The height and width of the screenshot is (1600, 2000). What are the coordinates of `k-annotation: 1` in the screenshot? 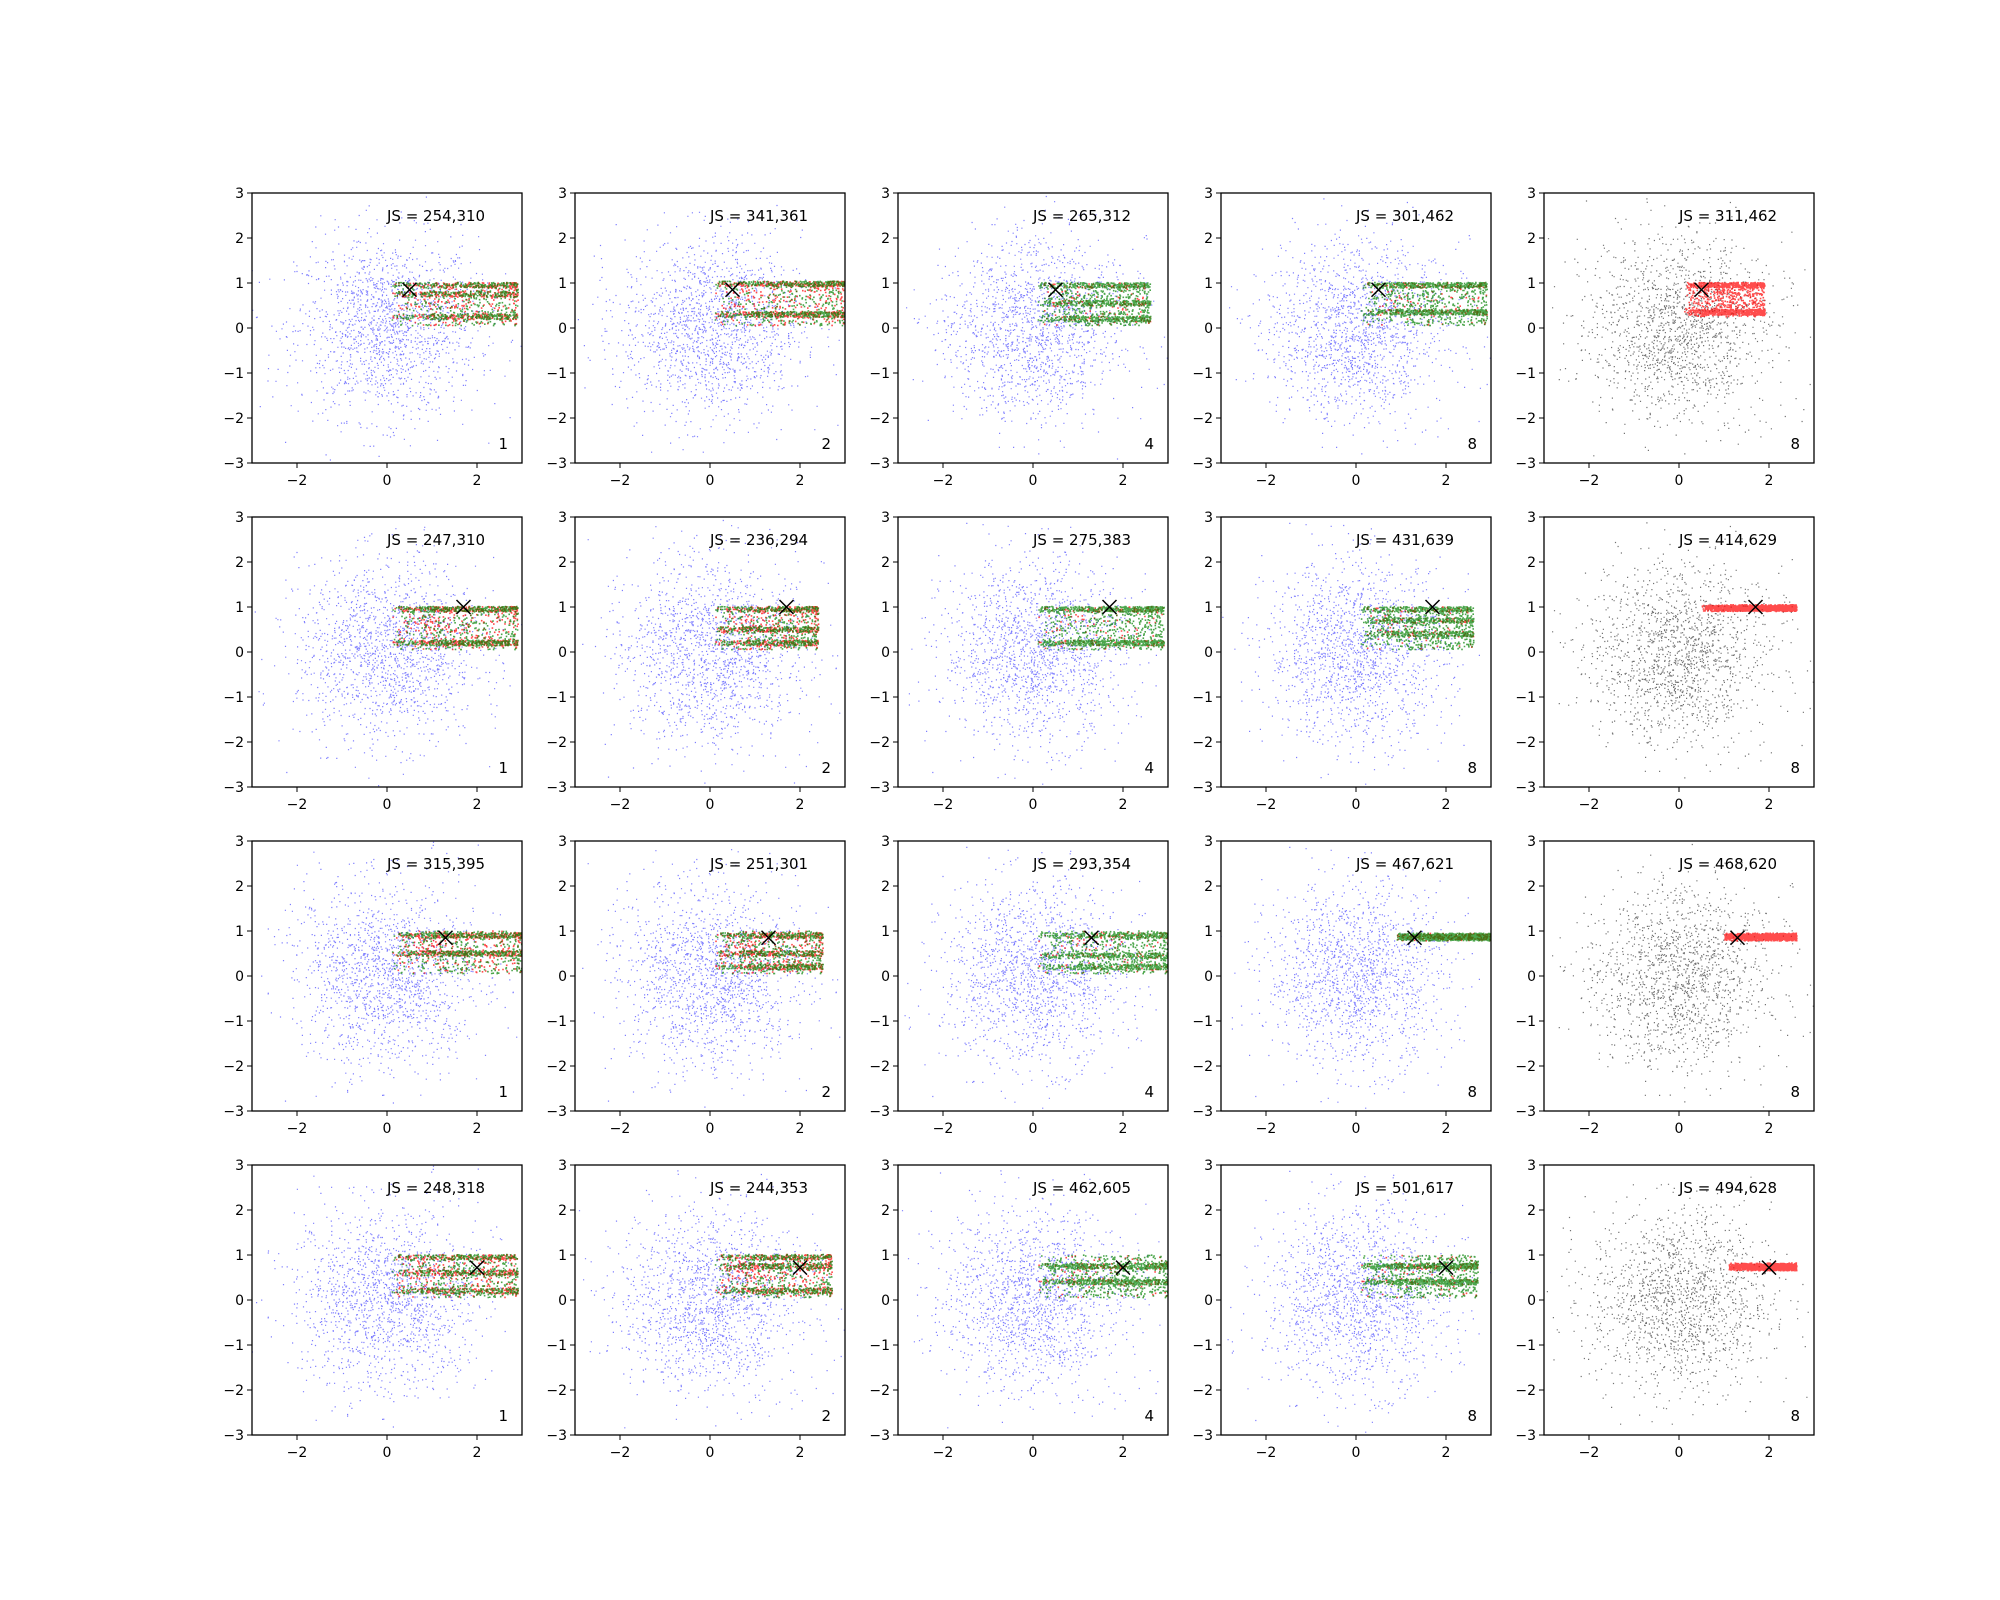 It's located at (503, 768).